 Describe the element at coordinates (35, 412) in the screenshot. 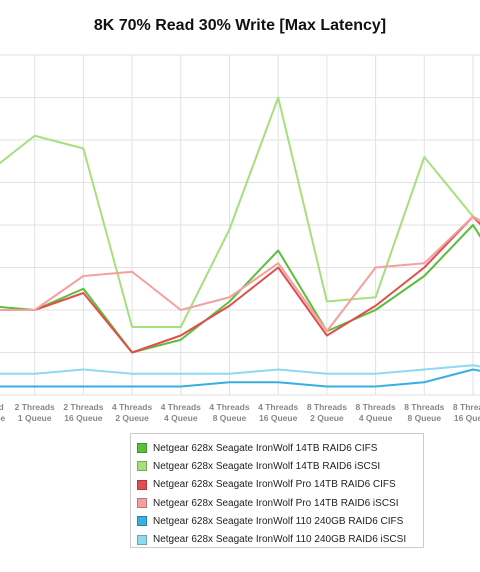

I see `x-tick-label: 2 Threads 1 Queue` at that location.